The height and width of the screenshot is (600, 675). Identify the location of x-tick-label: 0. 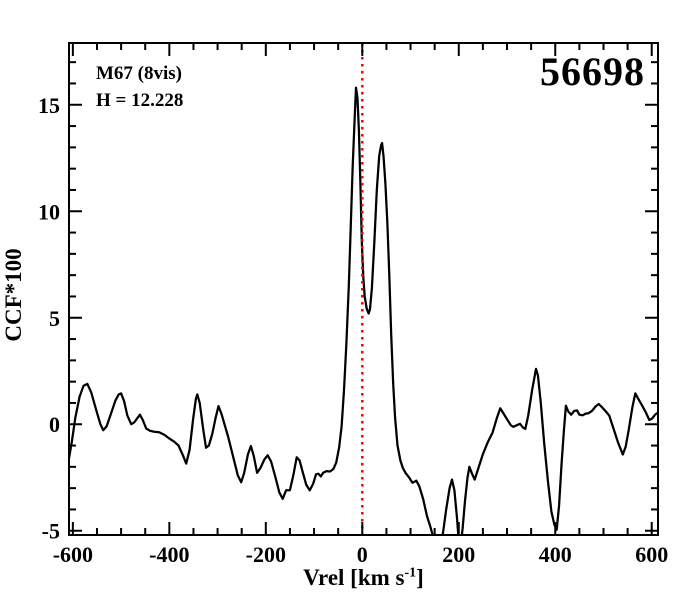
(362, 554).